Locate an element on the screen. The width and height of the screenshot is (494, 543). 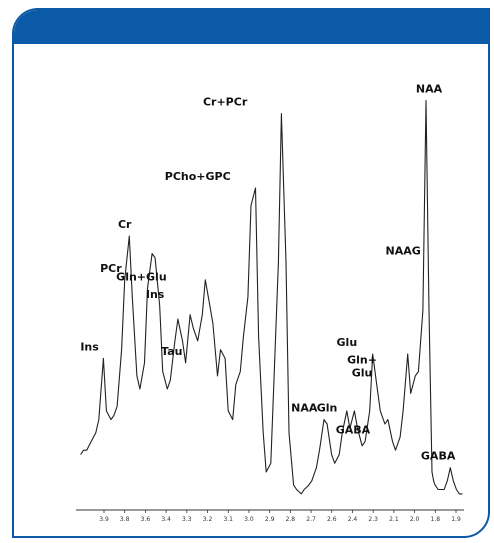
x-tick-label: 3.1 is located at coordinates (228, 519).